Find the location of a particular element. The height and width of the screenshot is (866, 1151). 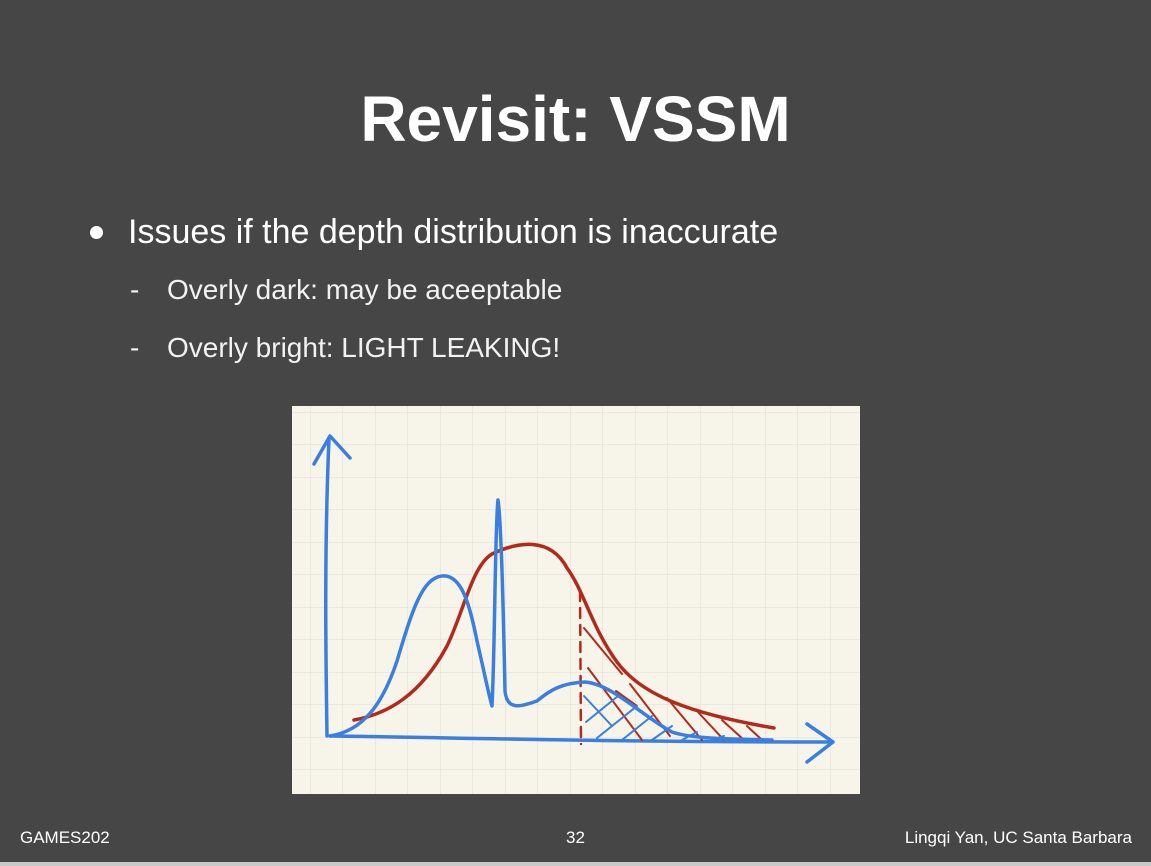

red-curve is located at coordinates (564, 636).